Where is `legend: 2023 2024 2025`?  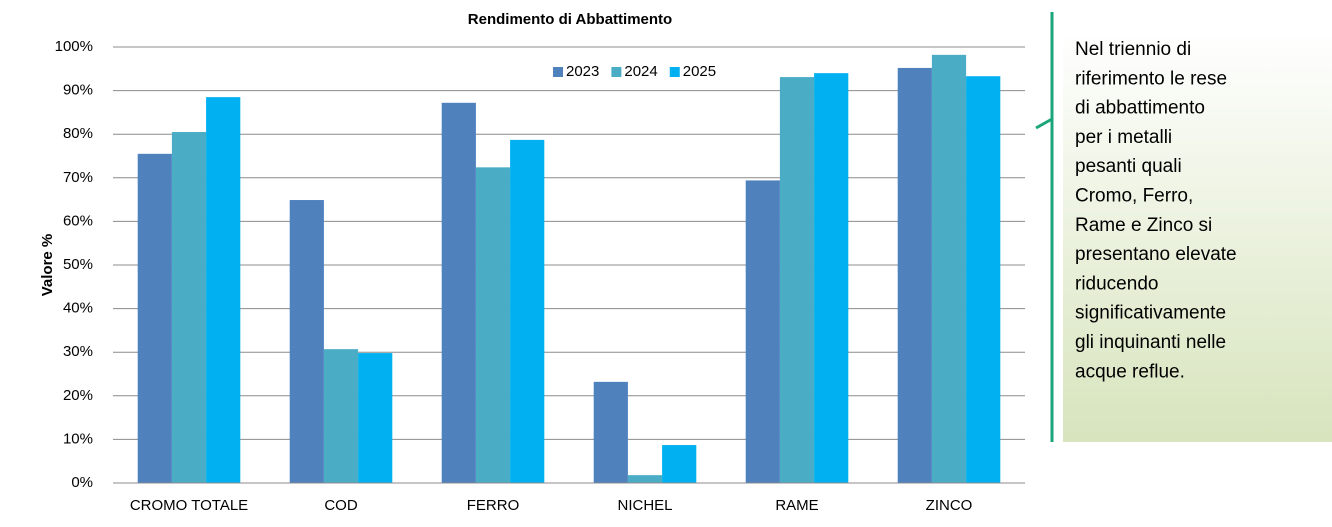 legend: 2023 2024 2025 is located at coordinates (654, 72).